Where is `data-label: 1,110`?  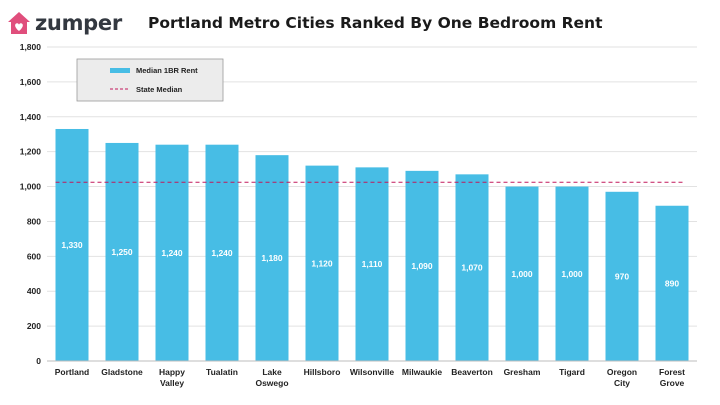
data-label: 1,110 is located at coordinates (372, 264).